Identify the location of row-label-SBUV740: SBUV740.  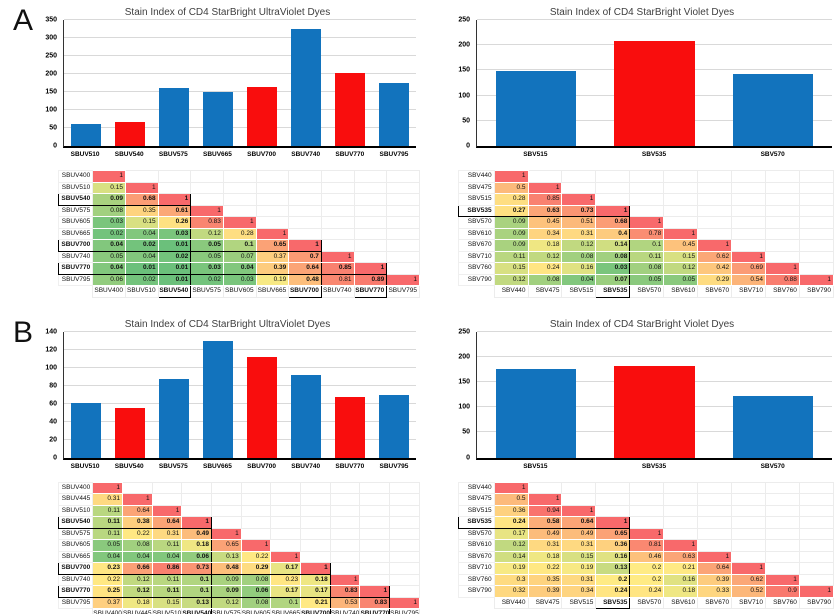
(75, 579).